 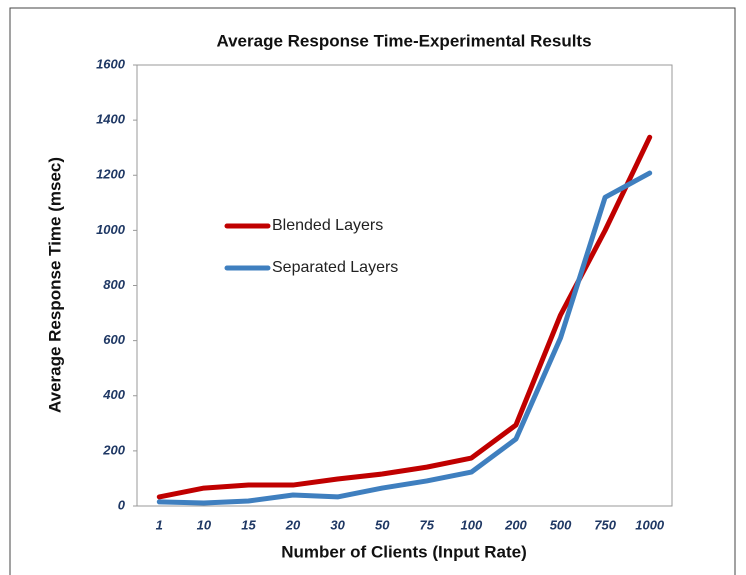 I want to click on legend-label: Separated Layers, so click(x=335, y=267).